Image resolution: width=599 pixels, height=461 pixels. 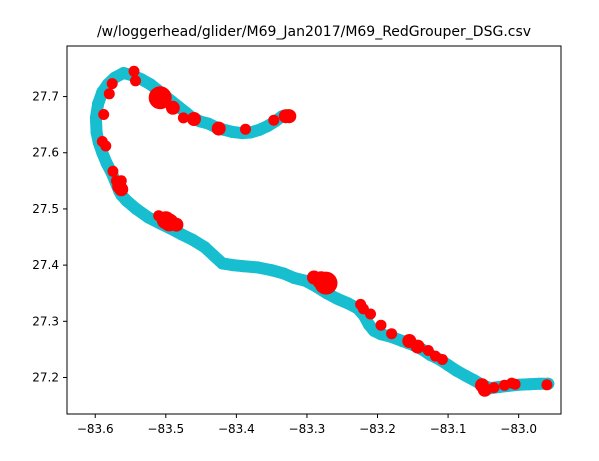 What do you see at coordinates (95, 429) in the screenshot?
I see `x-tick-label: −83.6` at bounding box center [95, 429].